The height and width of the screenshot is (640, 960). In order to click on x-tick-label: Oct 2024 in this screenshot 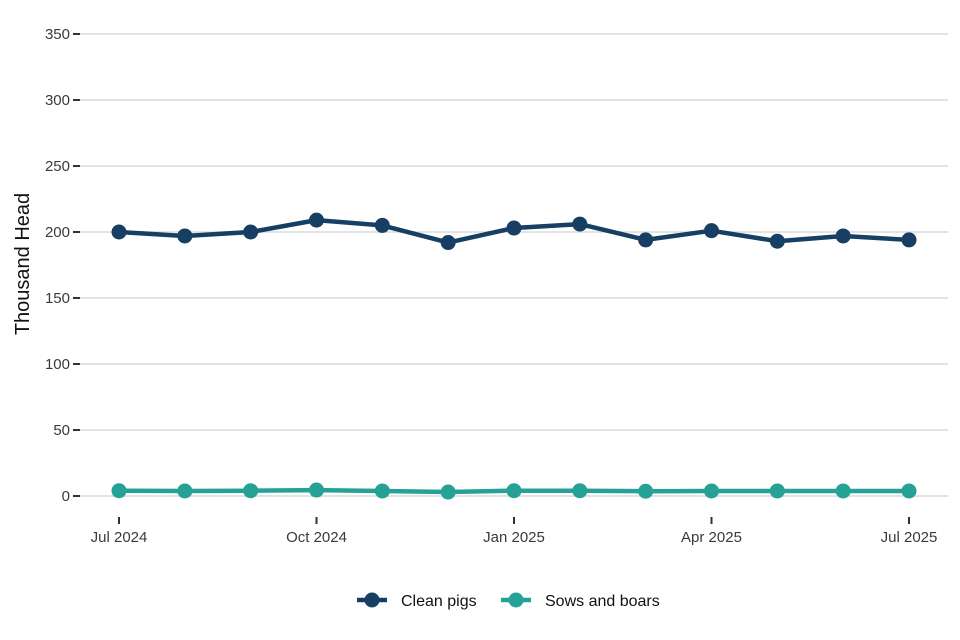, I will do `click(316, 537)`.